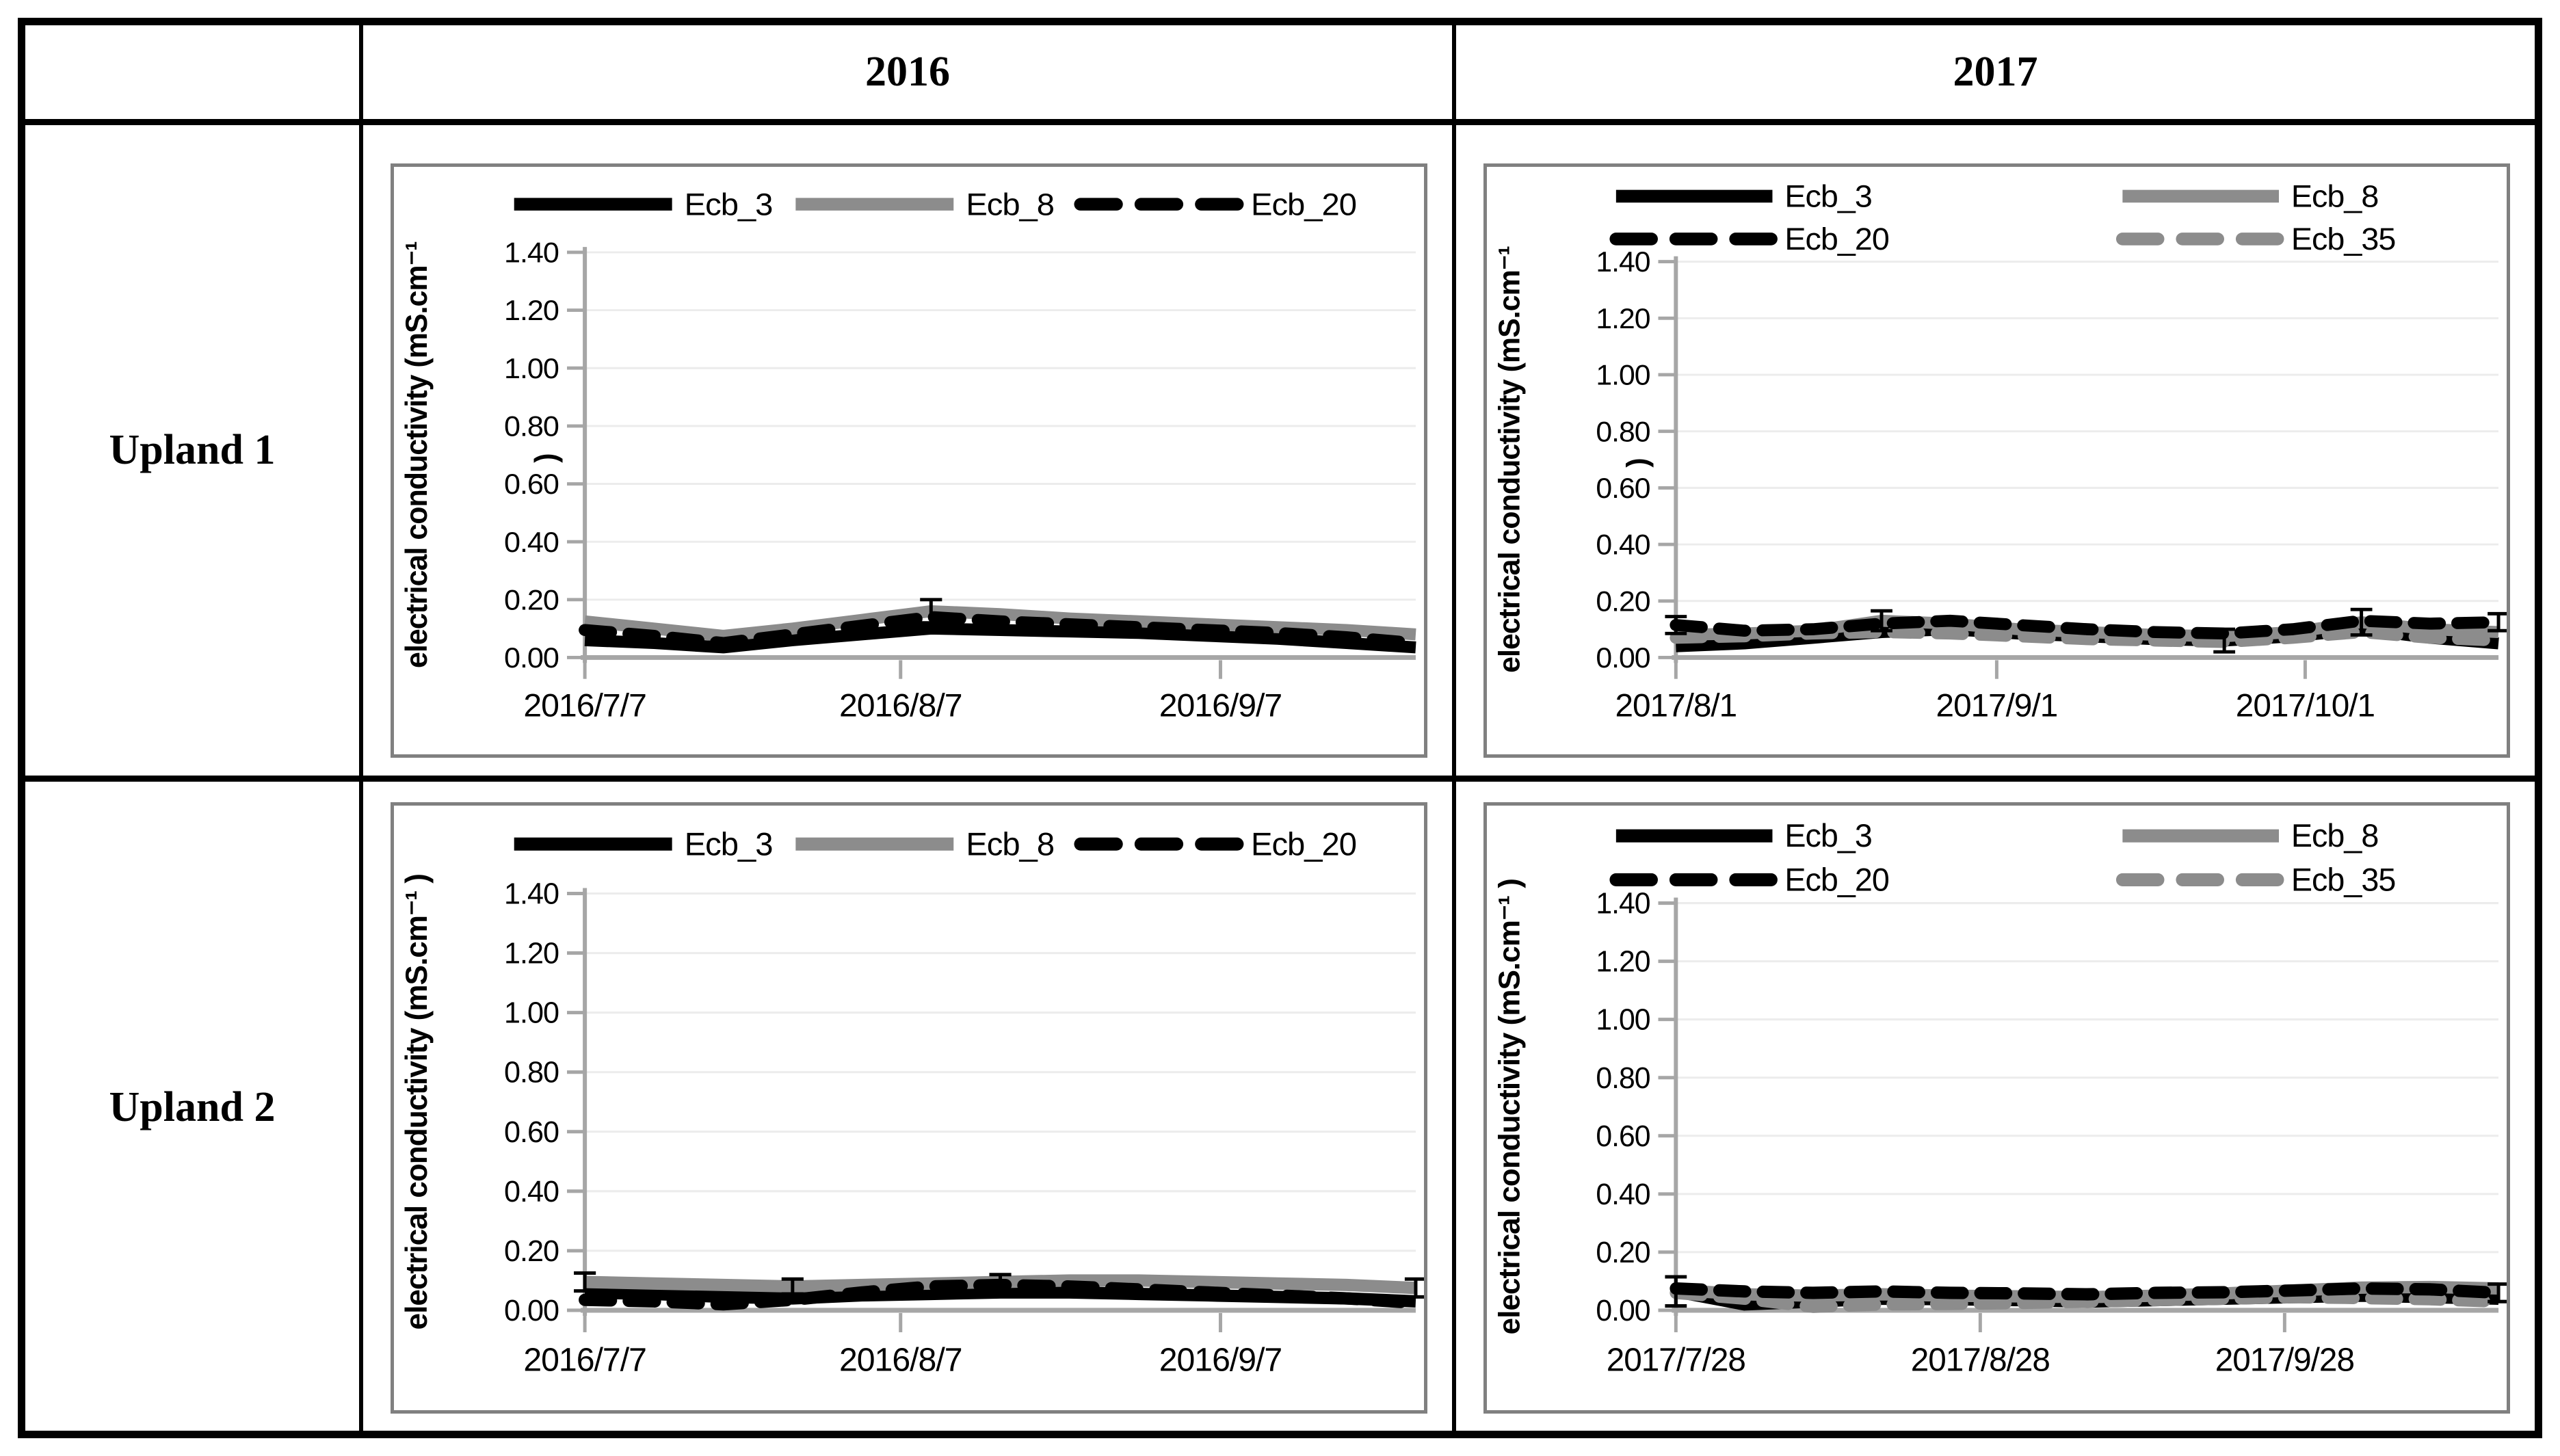 This screenshot has width=2560, height=1456. I want to click on row-label-upland1: Upland 1, so click(194, 453).